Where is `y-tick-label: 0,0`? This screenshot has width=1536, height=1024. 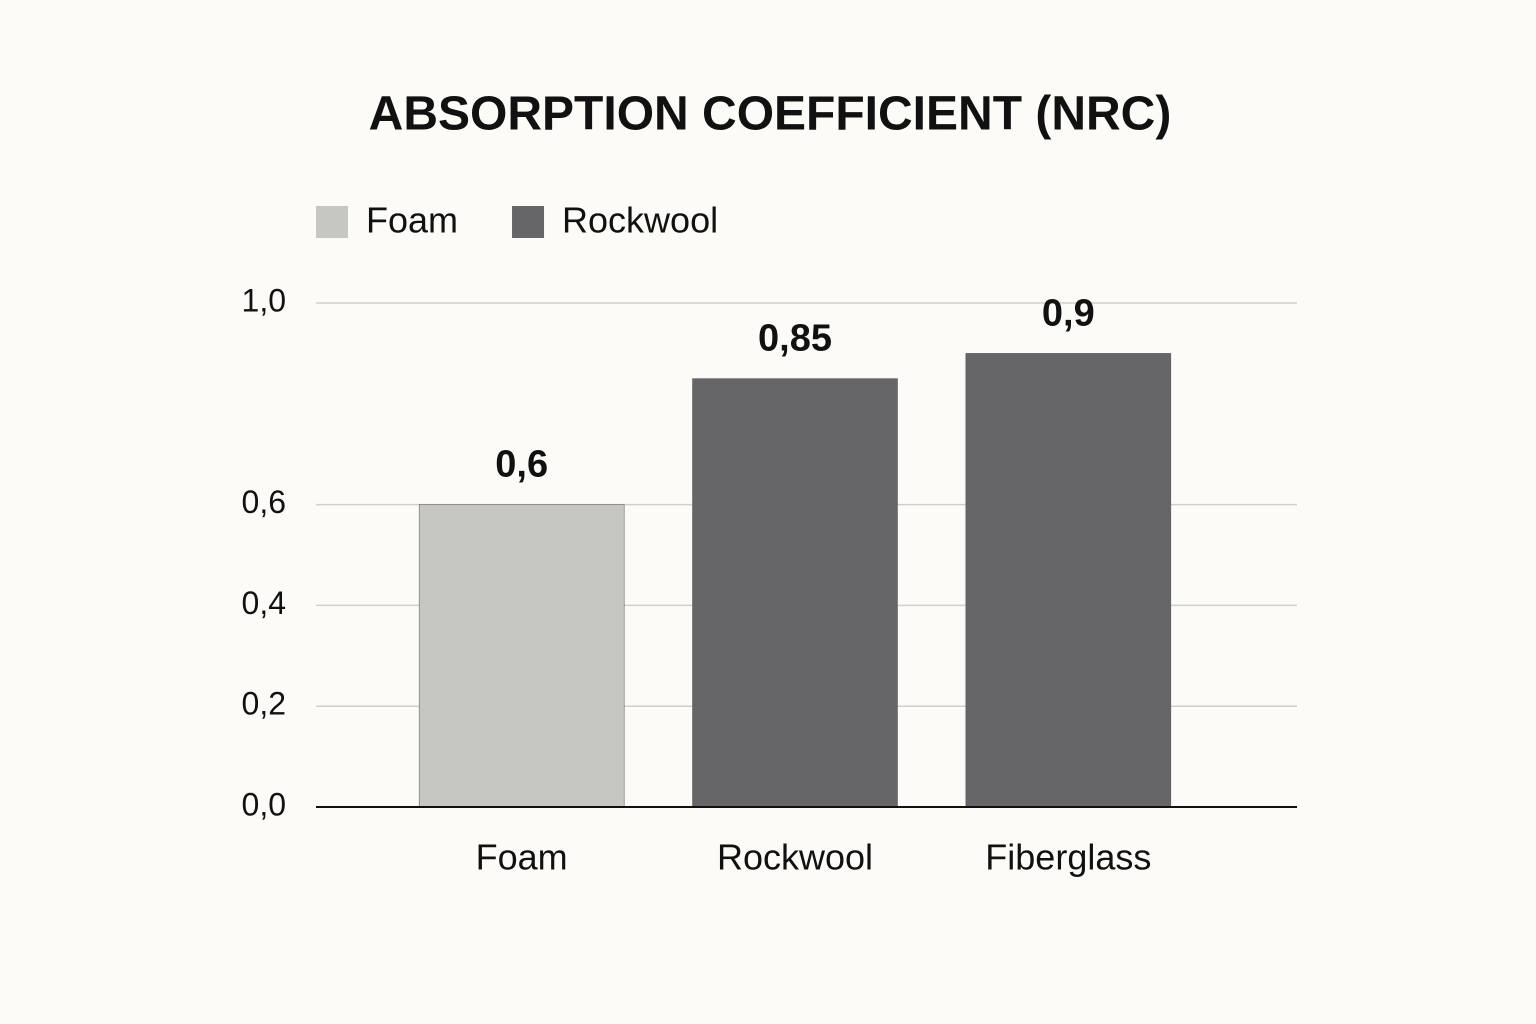 y-tick-label: 0,0 is located at coordinates (264, 804).